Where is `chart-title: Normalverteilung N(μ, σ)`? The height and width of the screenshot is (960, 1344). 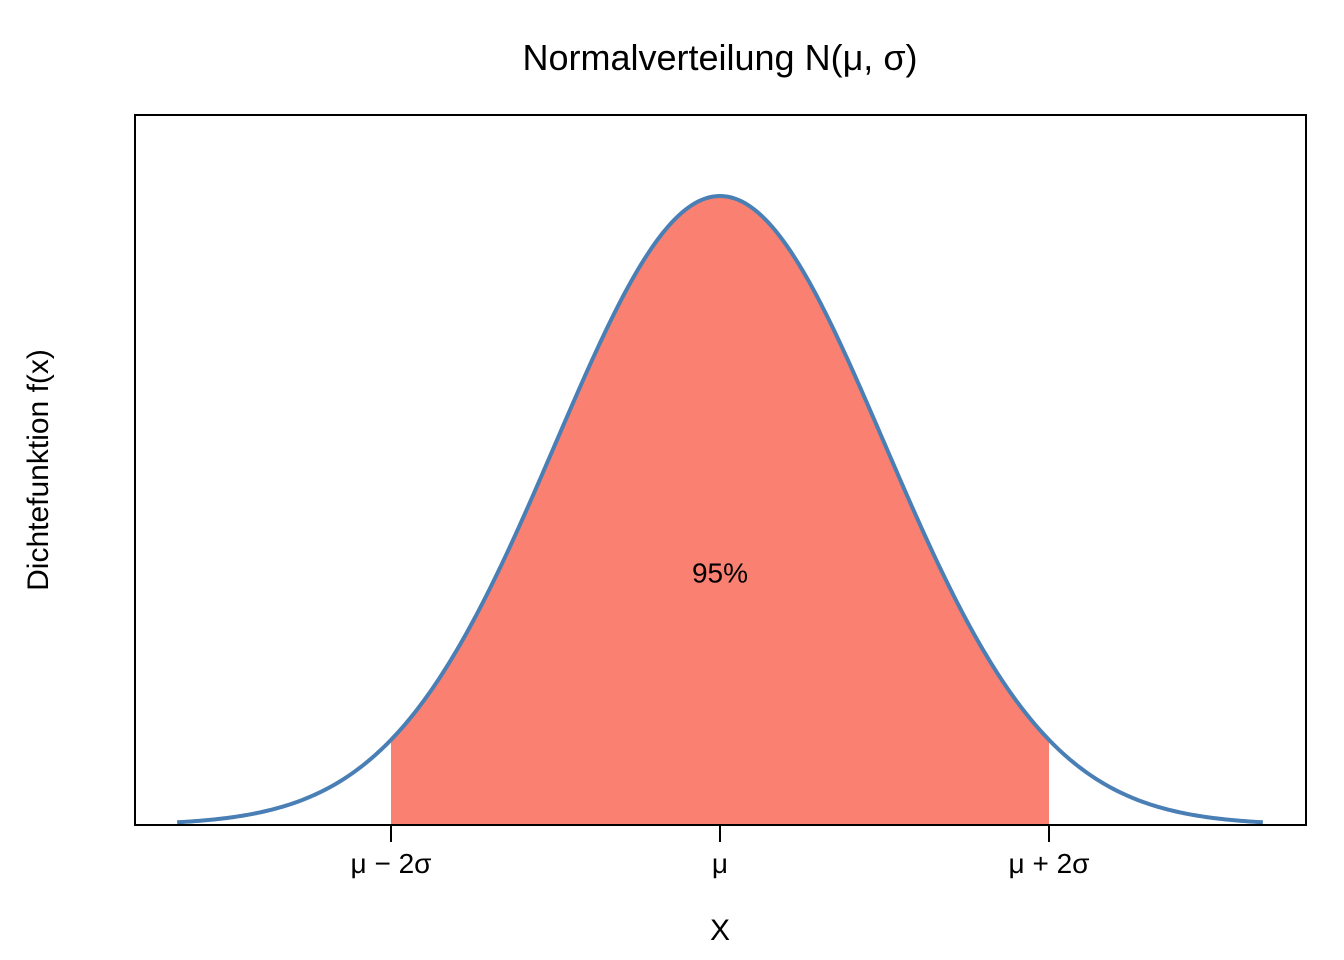 chart-title: Normalverteilung N(μ, σ) is located at coordinates (719, 57).